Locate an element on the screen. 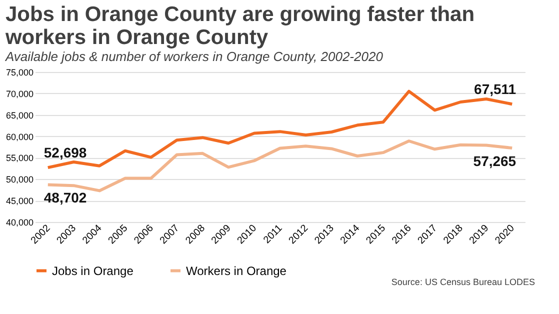 The height and width of the screenshot is (314, 559). chart-title: Jobs in Orange County are growing faster than workers in Orange County is located at coordinates (239, 26).